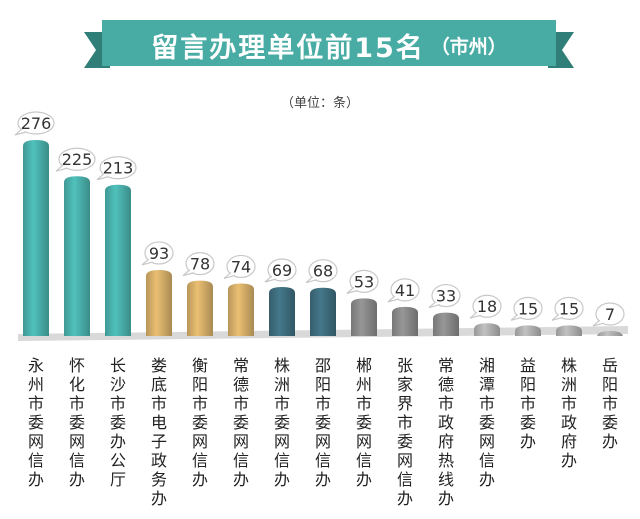 This screenshot has width=640, height=519. I want to click on value-label-11: 33, so click(446, 296).